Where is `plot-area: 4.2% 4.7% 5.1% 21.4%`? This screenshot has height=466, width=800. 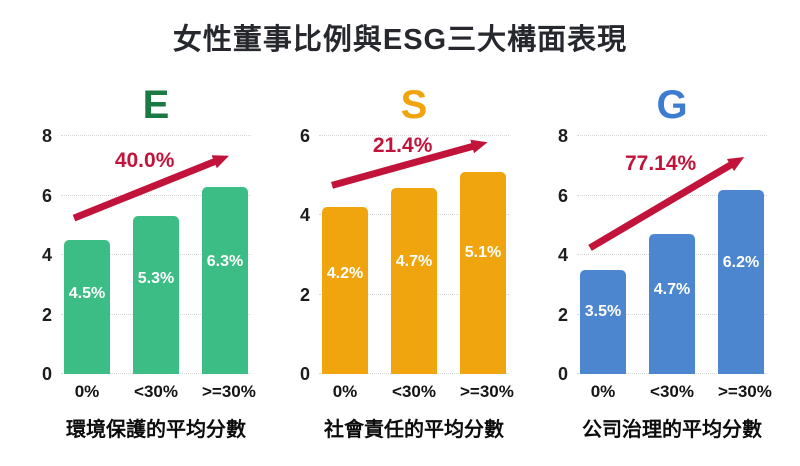
plot-area: 4.2% 4.7% 5.1% 21.4% is located at coordinates (414, 253).